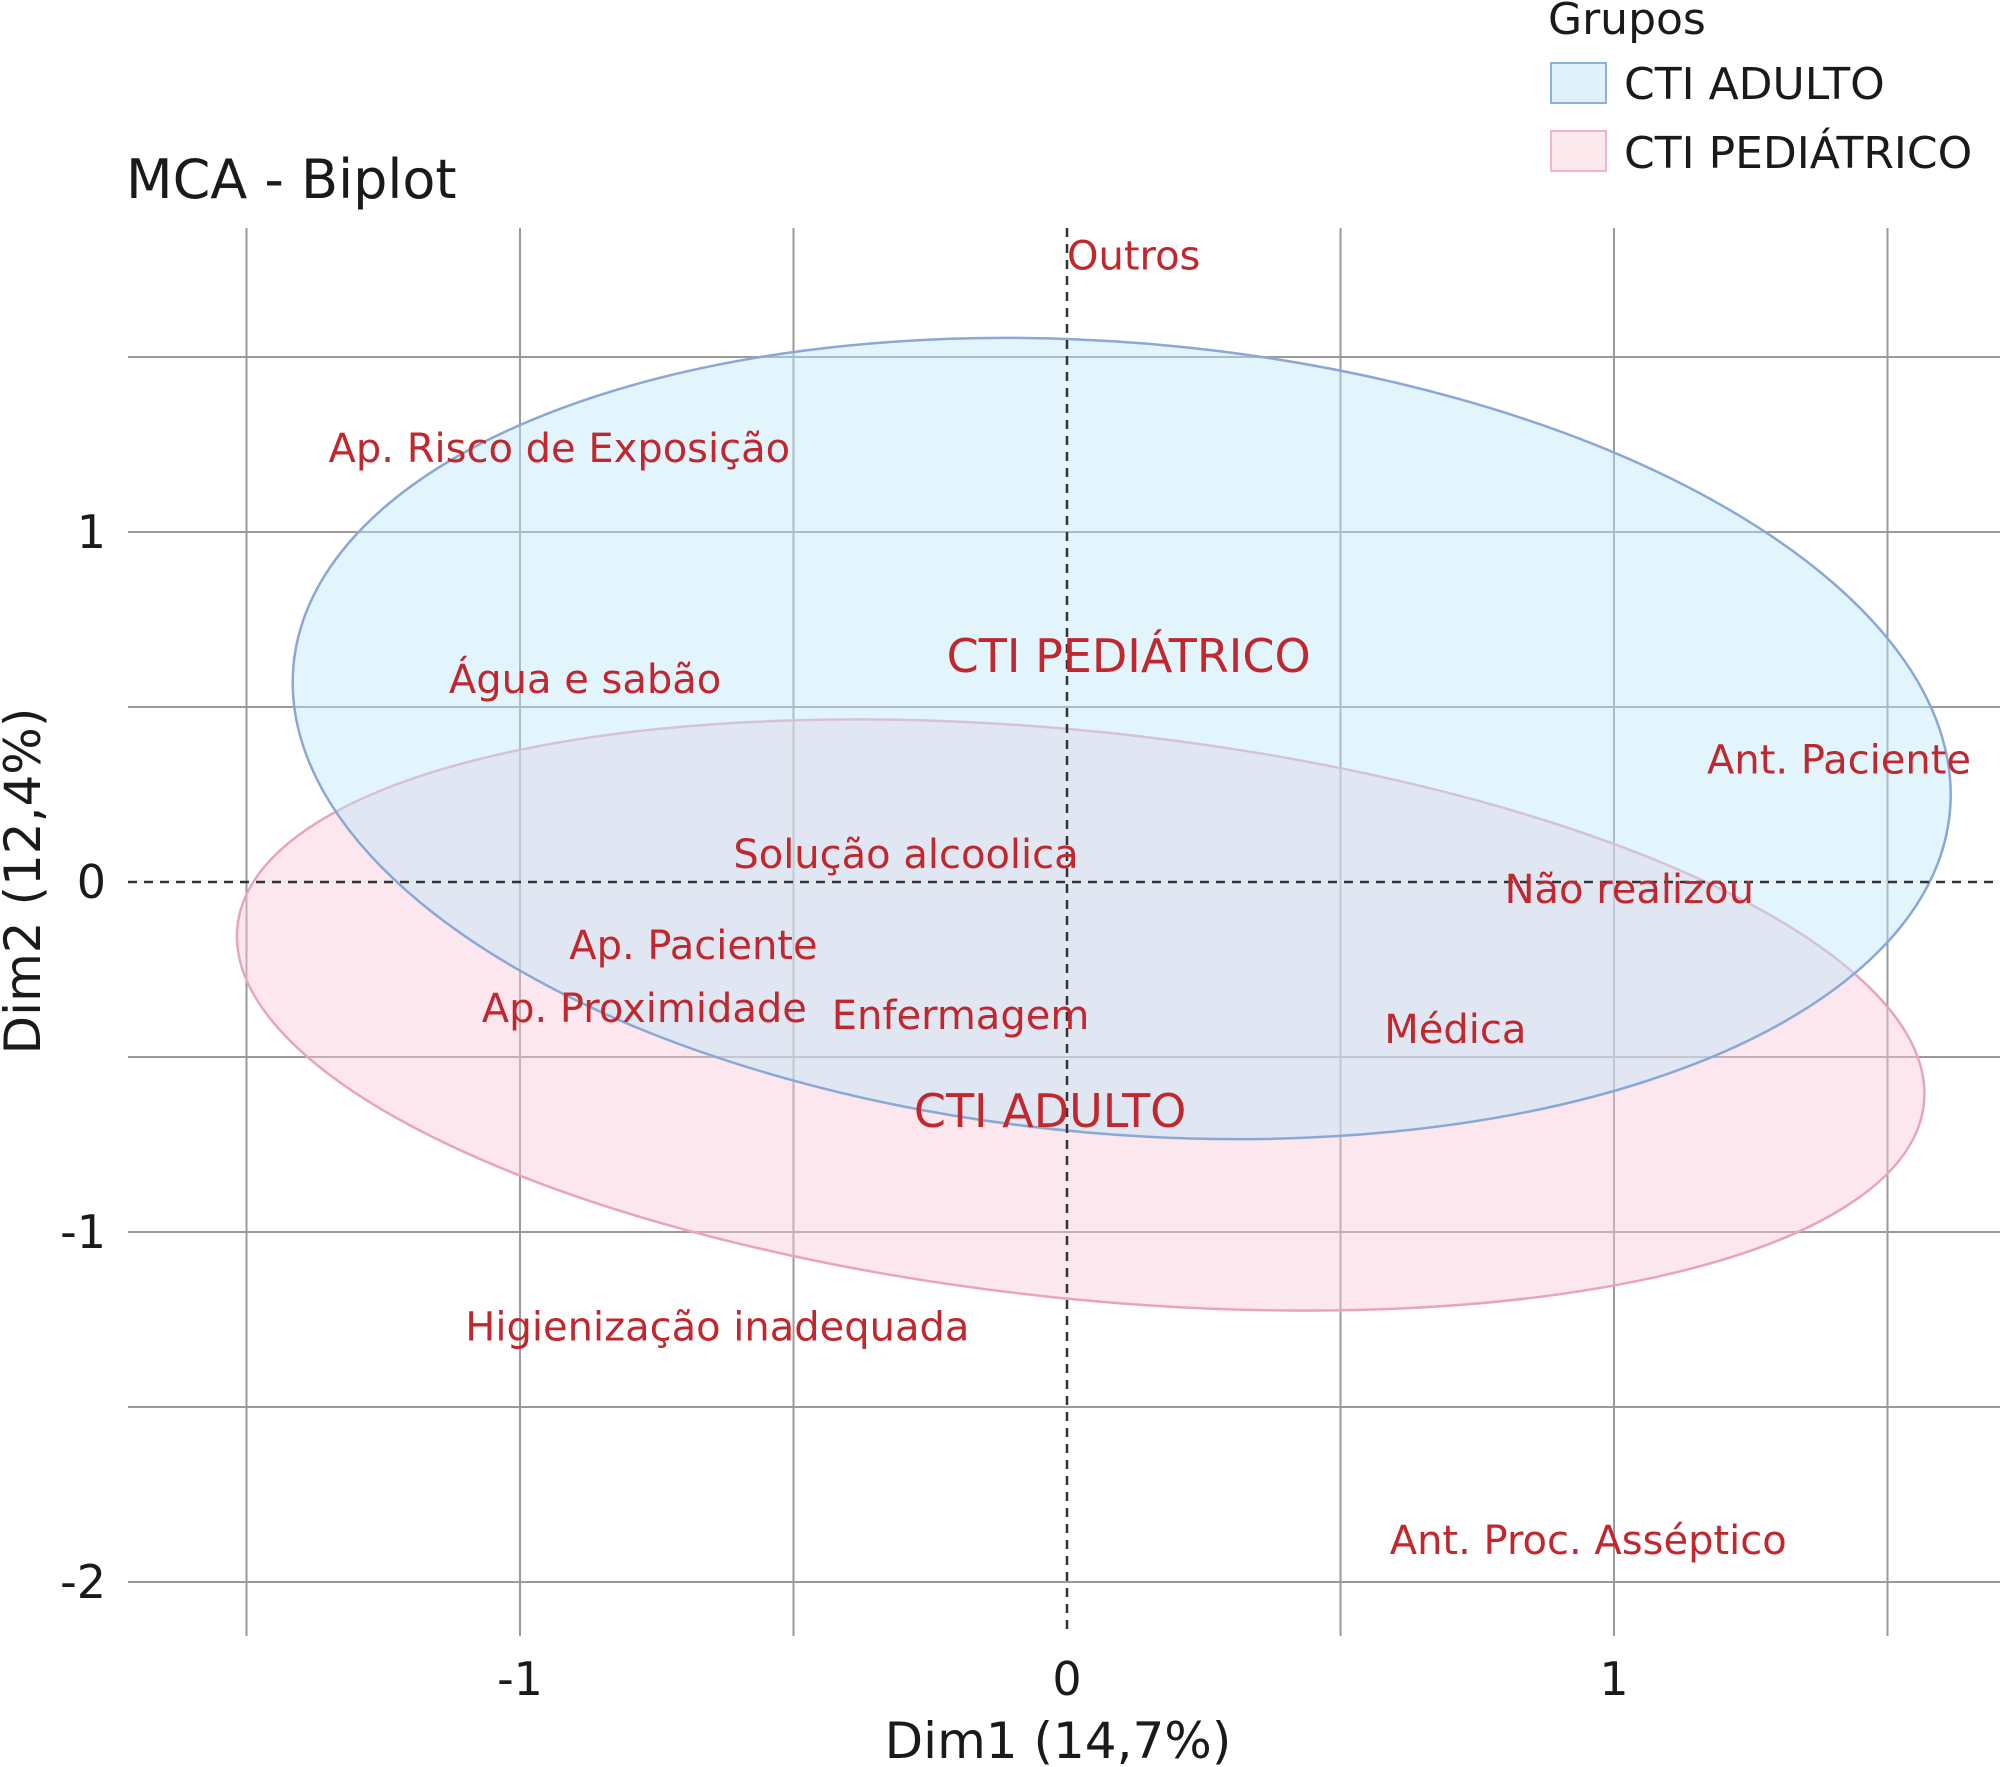  I want to click on point-label-outros: Outros, so click(1133, 257).